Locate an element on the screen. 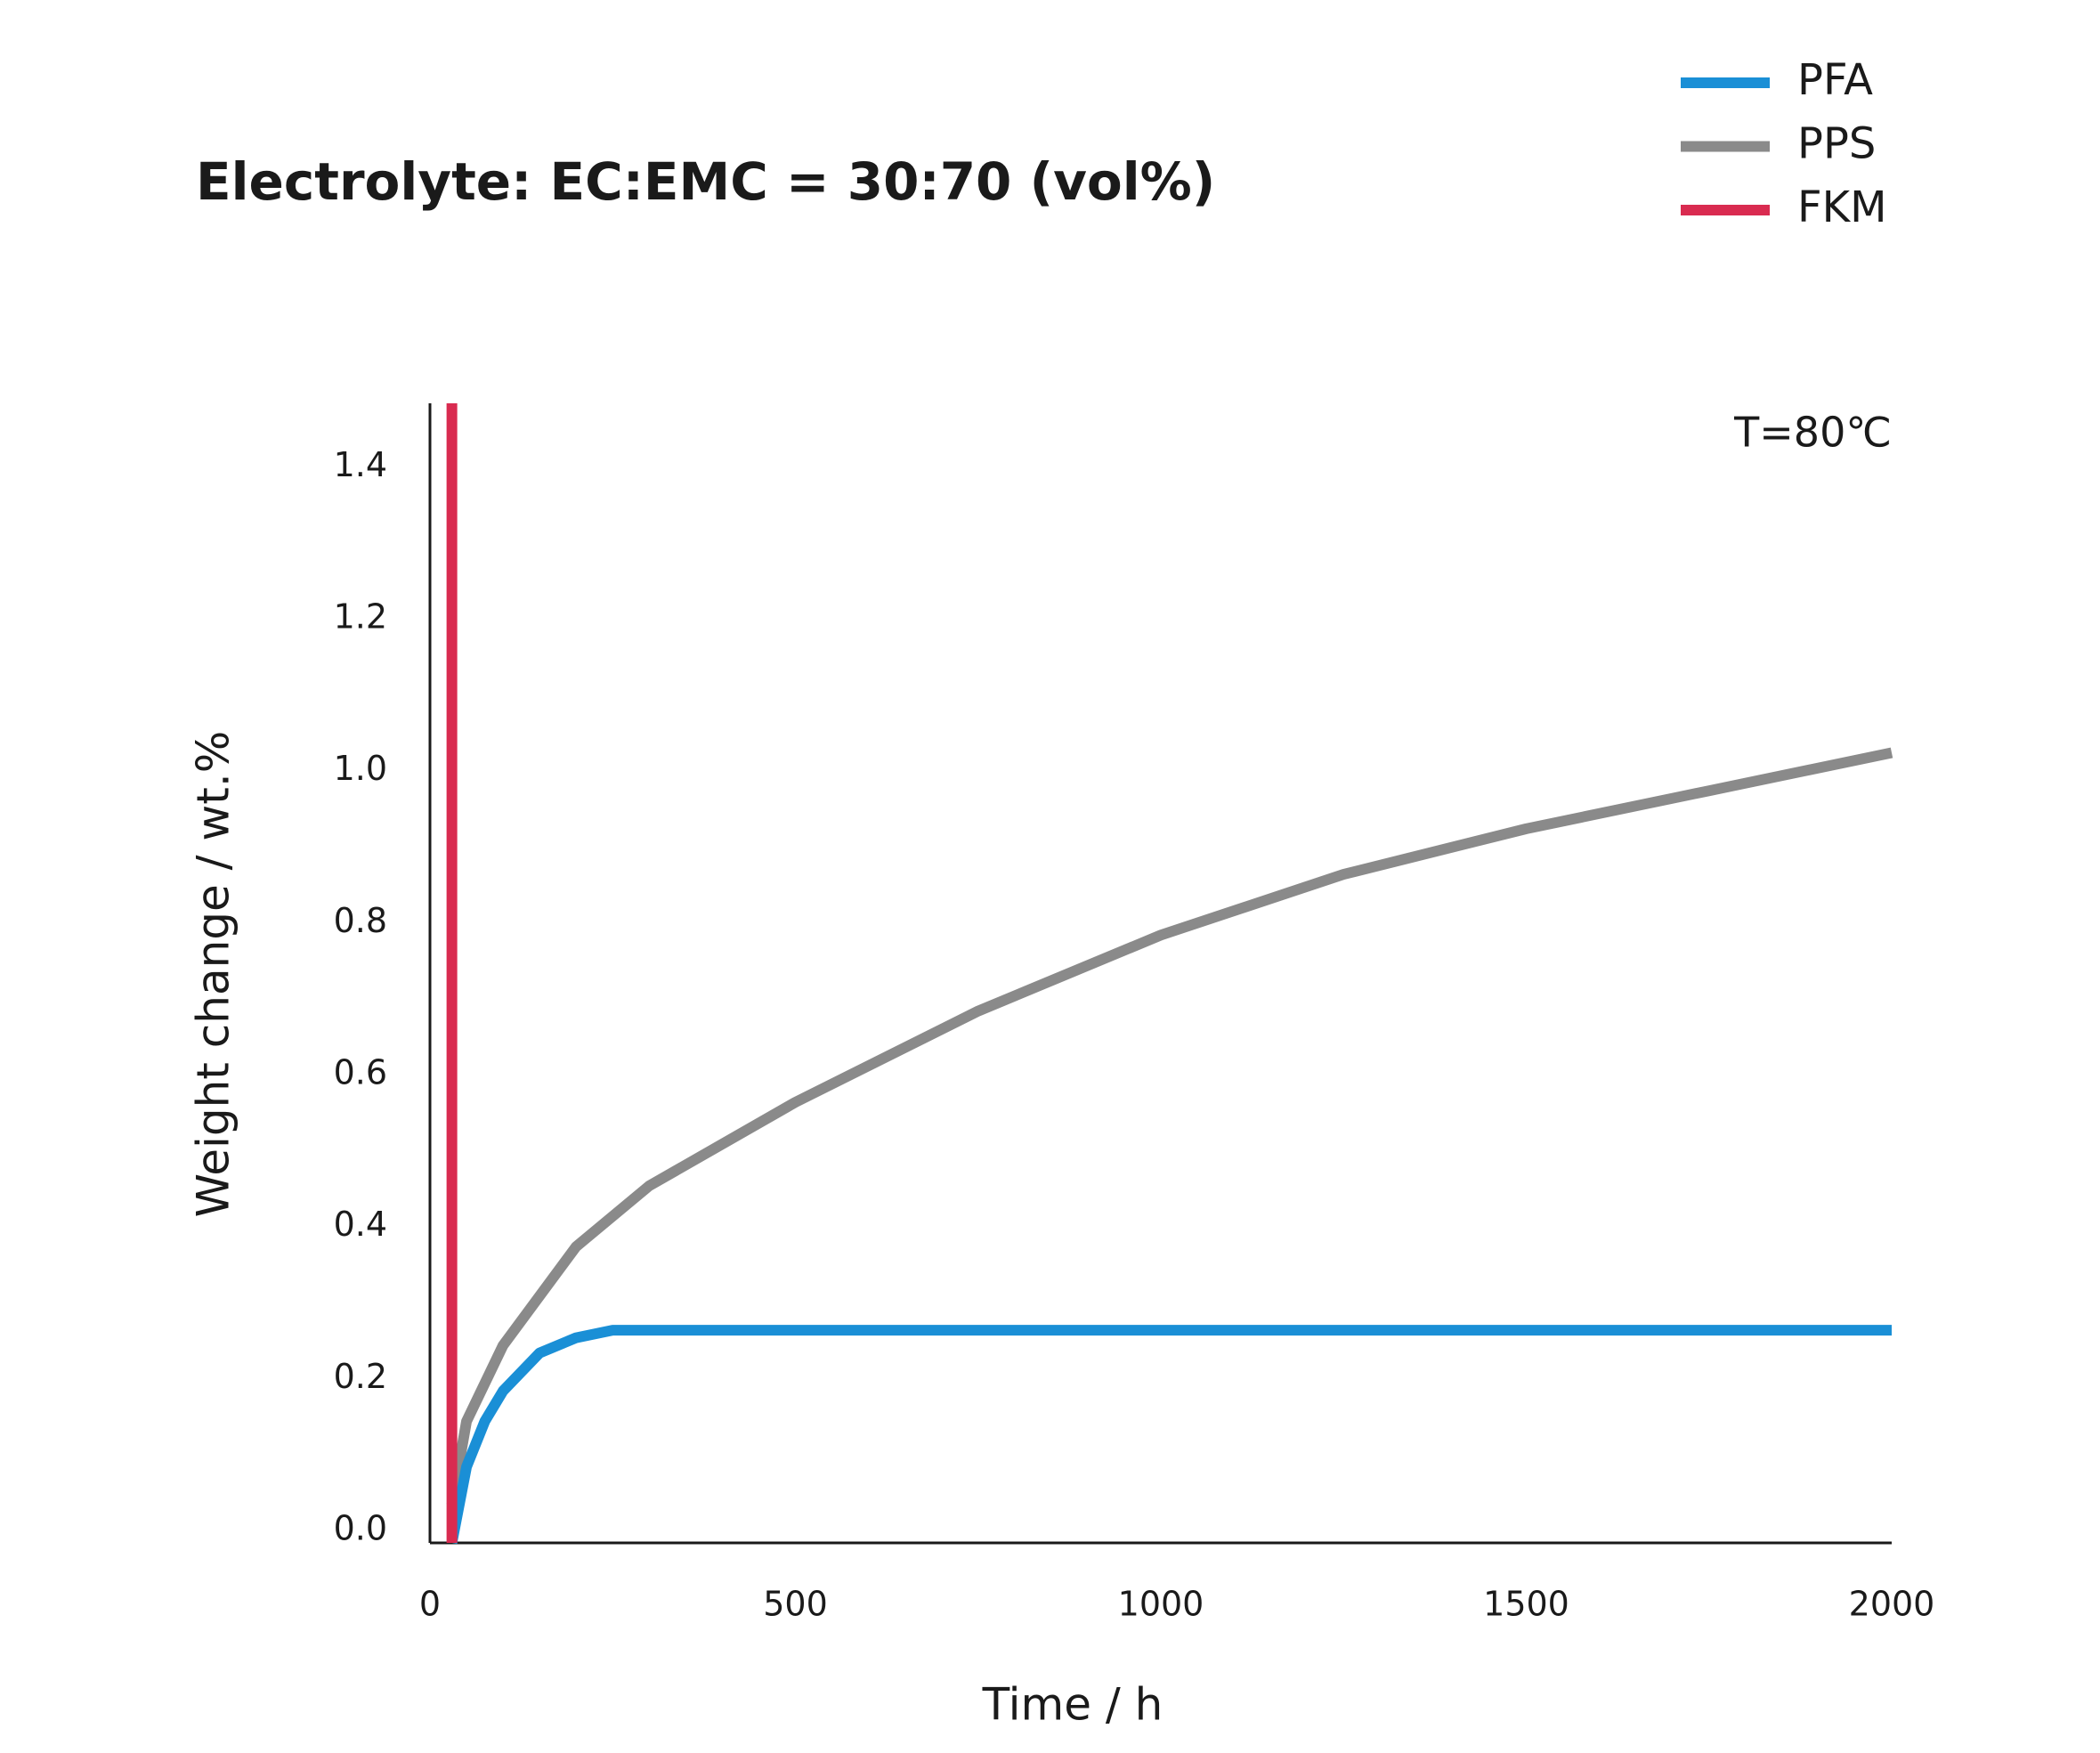  x-tick-label: 500 is located at coordinates (795, 1604).